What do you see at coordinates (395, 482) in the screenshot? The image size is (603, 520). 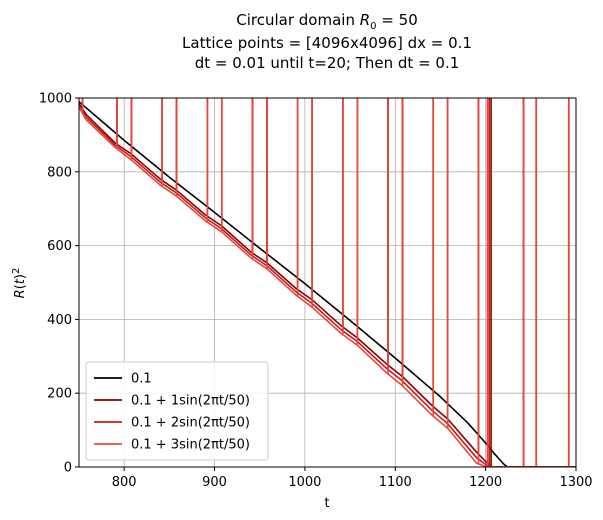 I see `x-tick-label: 1100` at bounding box center [395, 482].